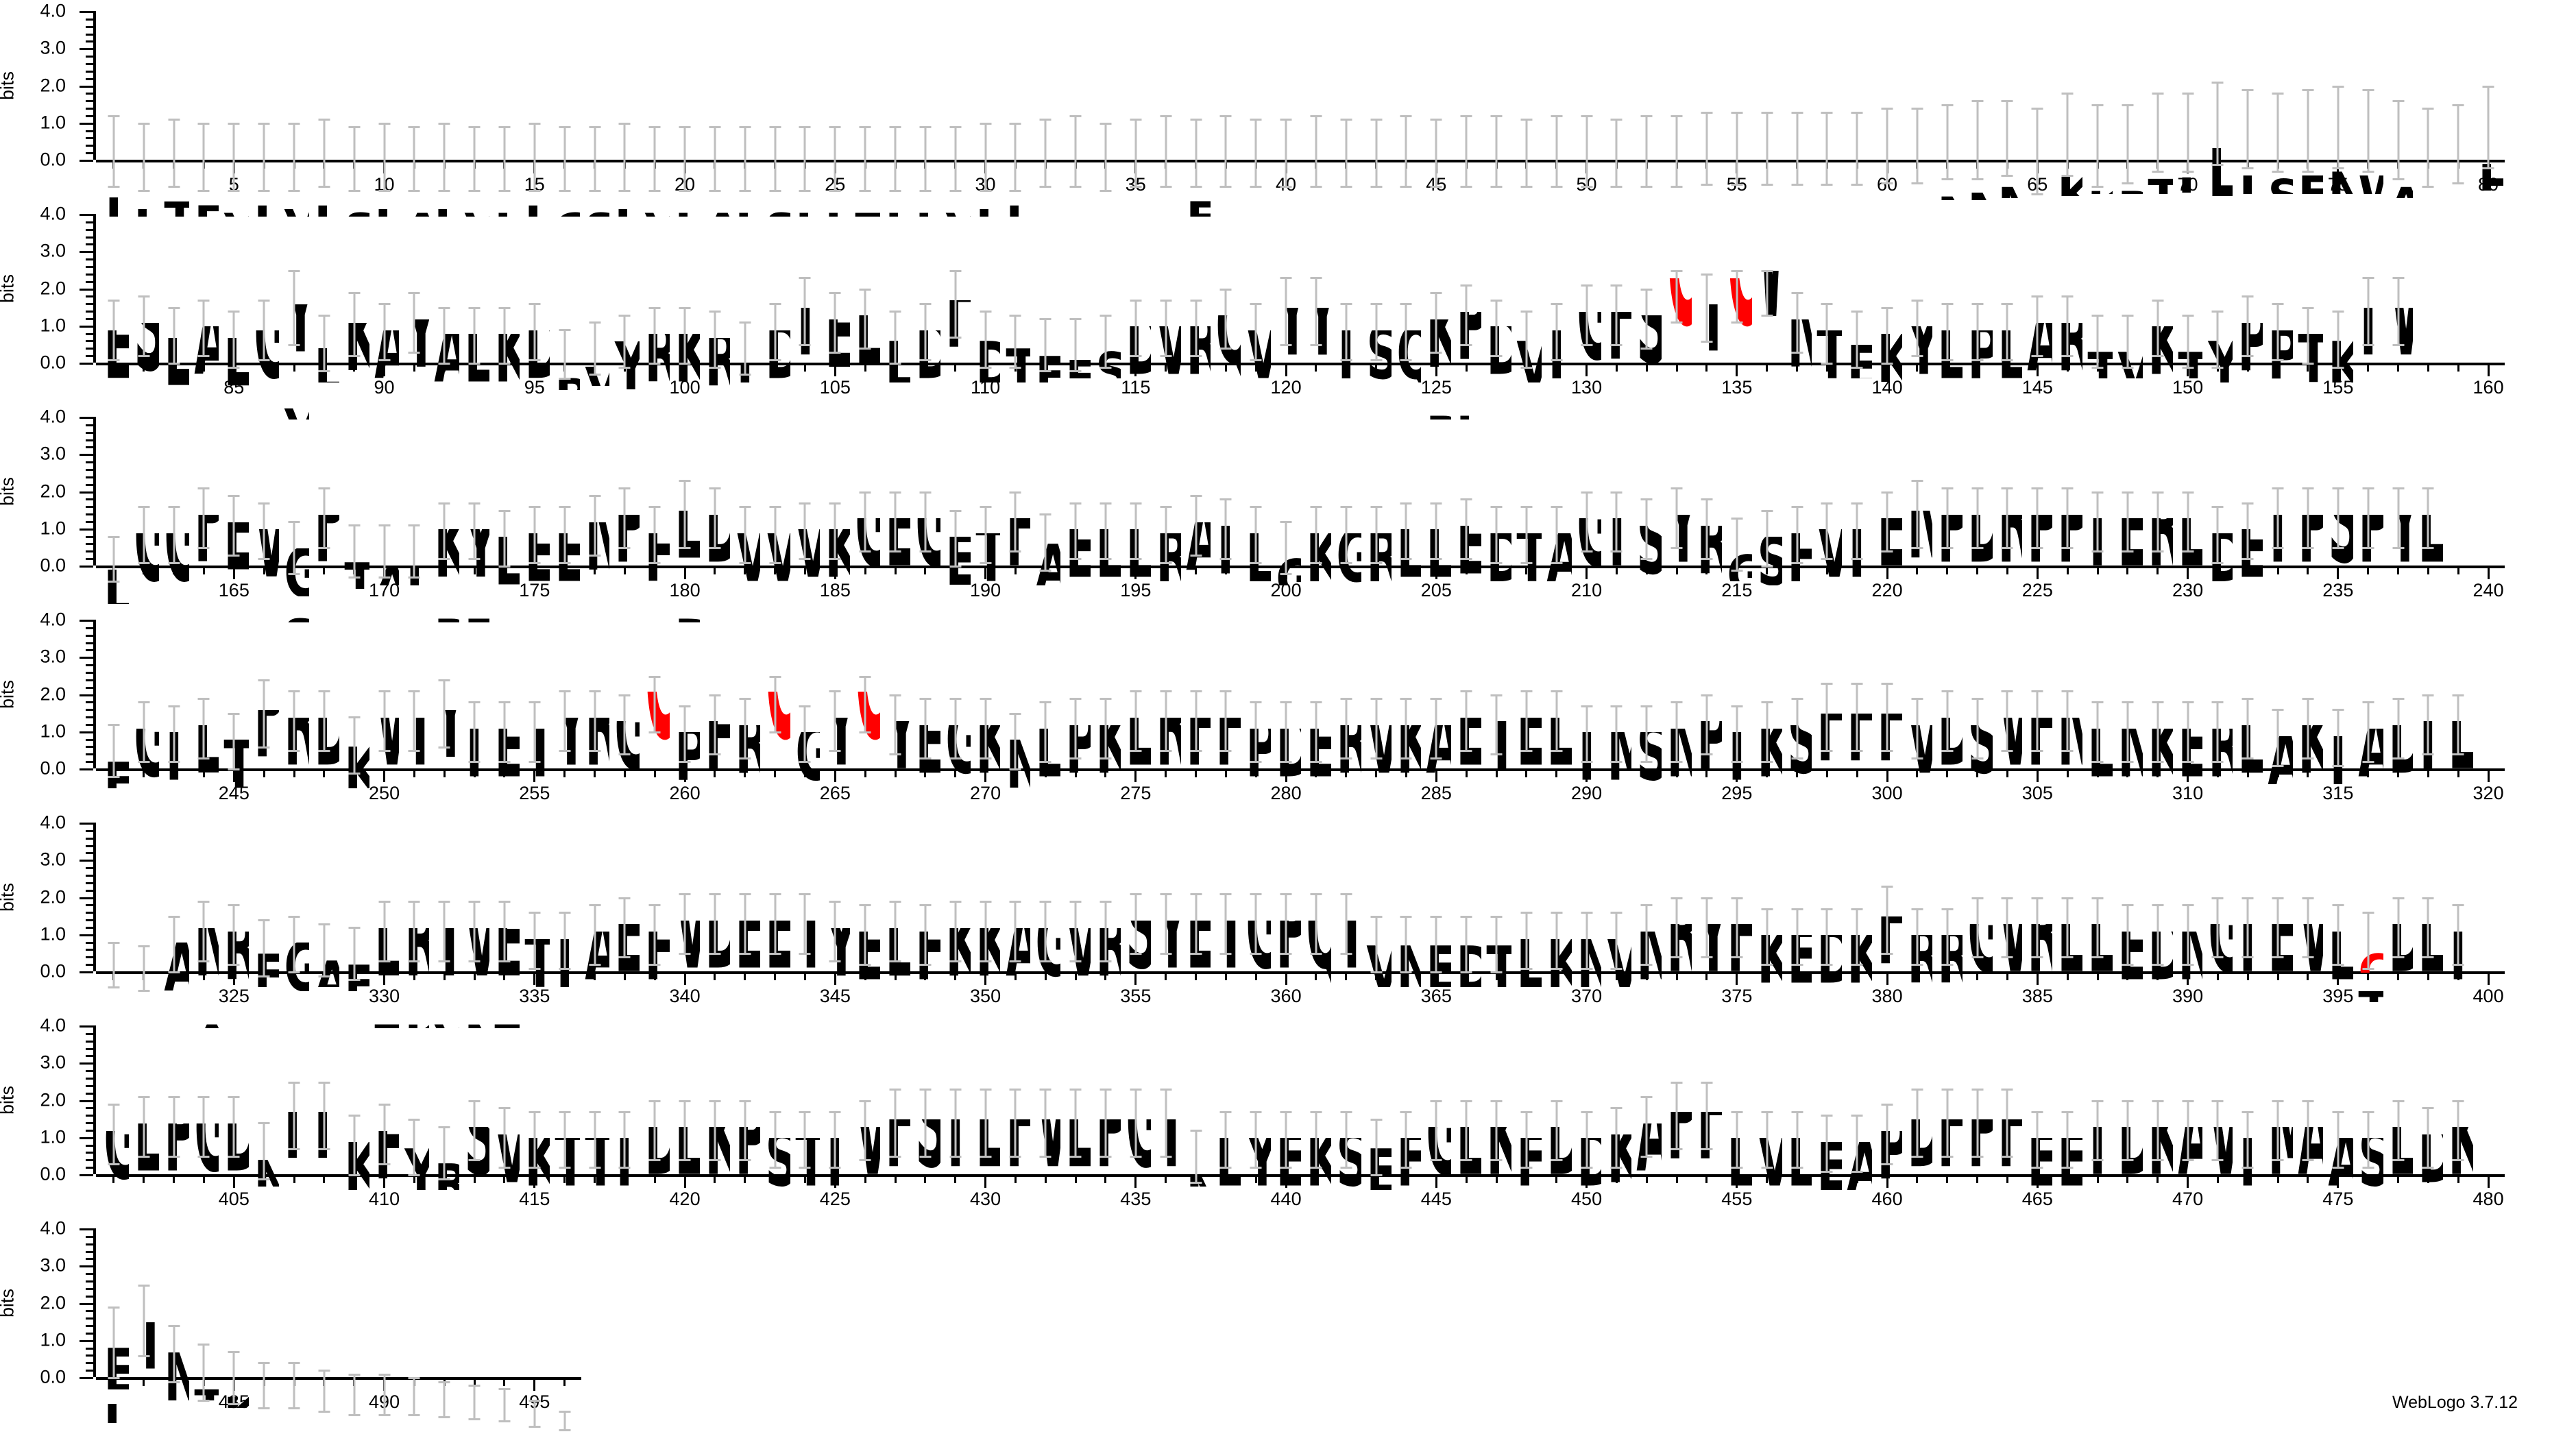 Image resolution: width=2576 pixels, height=1434 pixels. What do you see at coordinates (53, 10) in the screenshot?
I see `y-tick-label: 4.0` at bounding box center [53, 10].